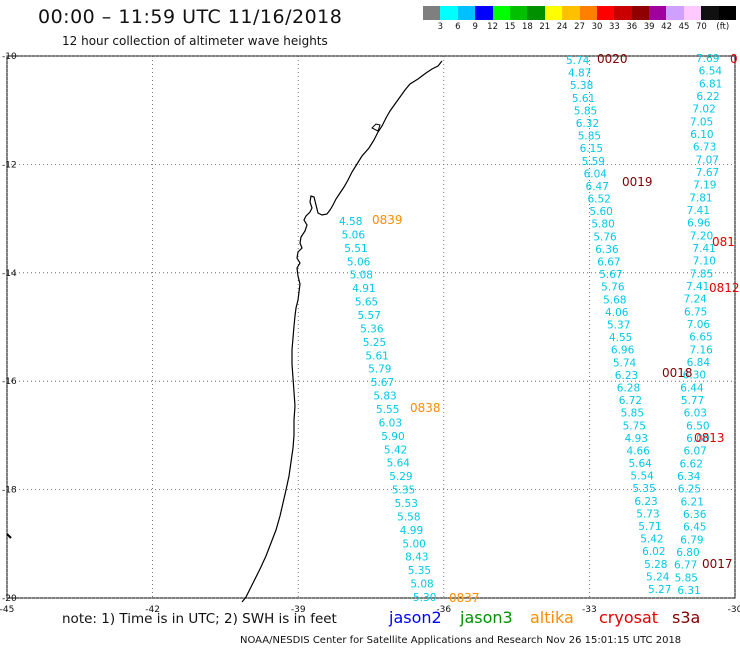 This screenshot has height=650, width=740. Describe the element at coordinates (649, 27) in the screenshot. I see `legend-label: 39` at that location.